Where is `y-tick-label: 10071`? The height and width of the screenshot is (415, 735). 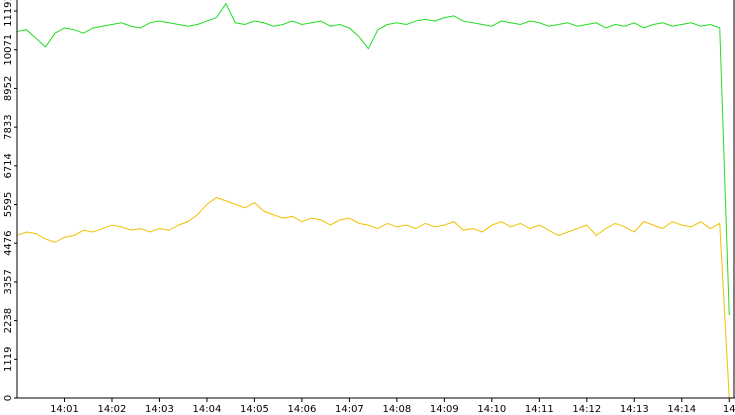
y-tick-label: 10071 is located at coordinates (8, 50).